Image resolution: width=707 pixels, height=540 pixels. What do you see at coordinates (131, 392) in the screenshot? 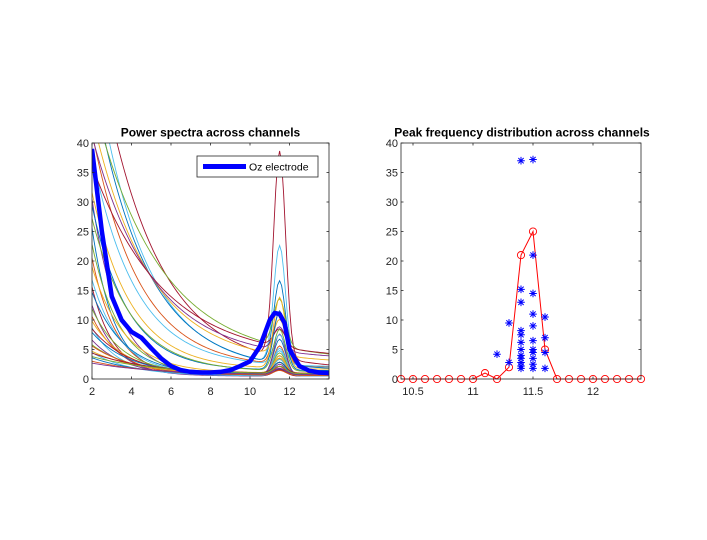
I see `x-tick-label: 4` at bounding box center [131, 392].